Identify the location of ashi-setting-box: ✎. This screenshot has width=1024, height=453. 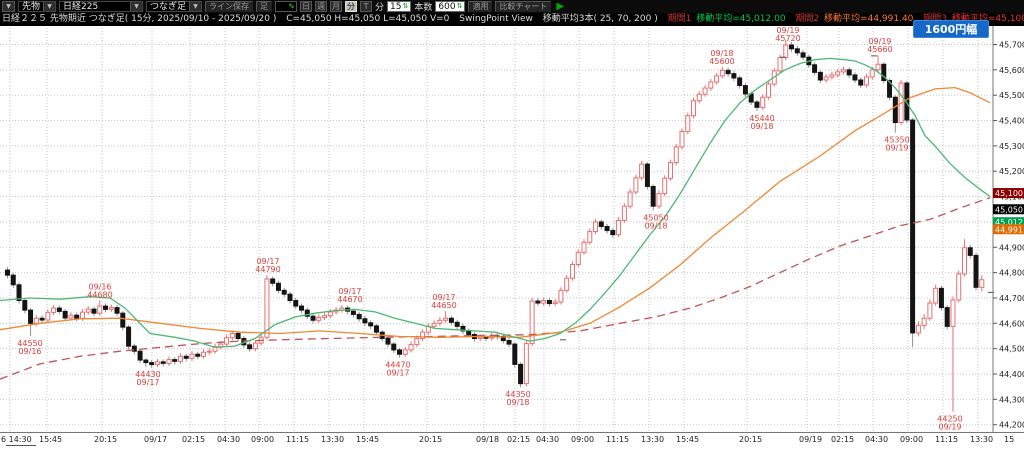
(286, 6).